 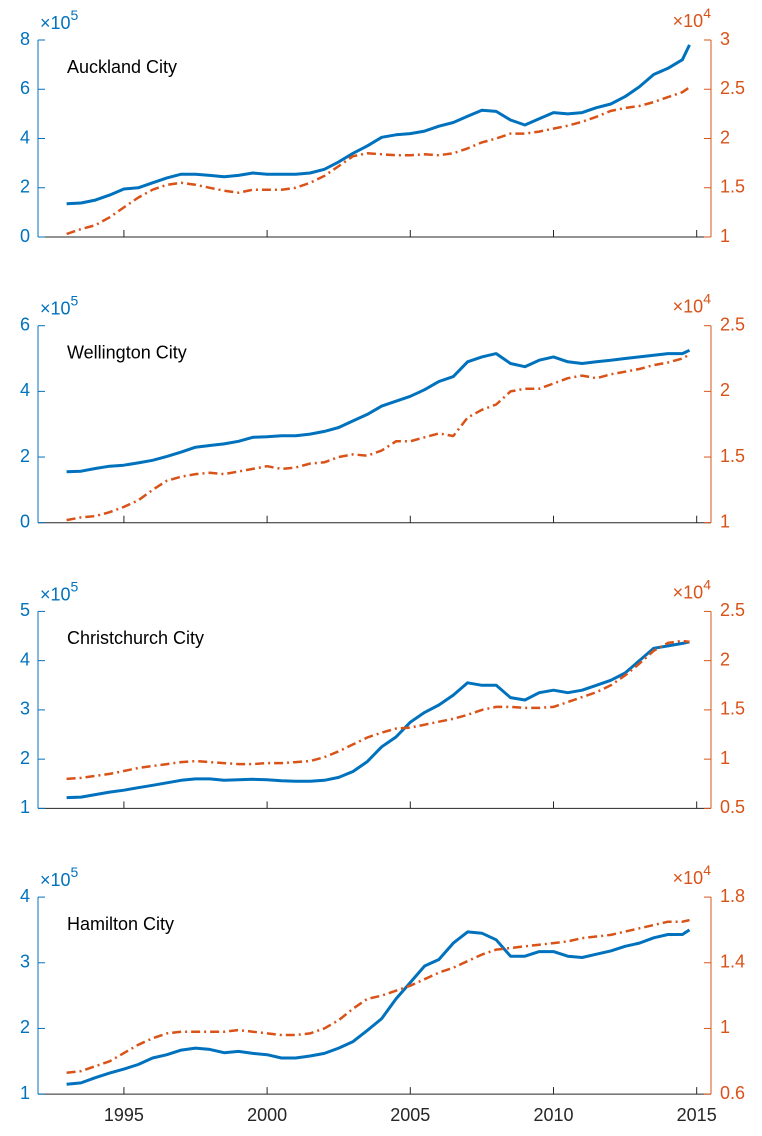 I want to click on y-tick-label: 8, so click(x=25, y=39).